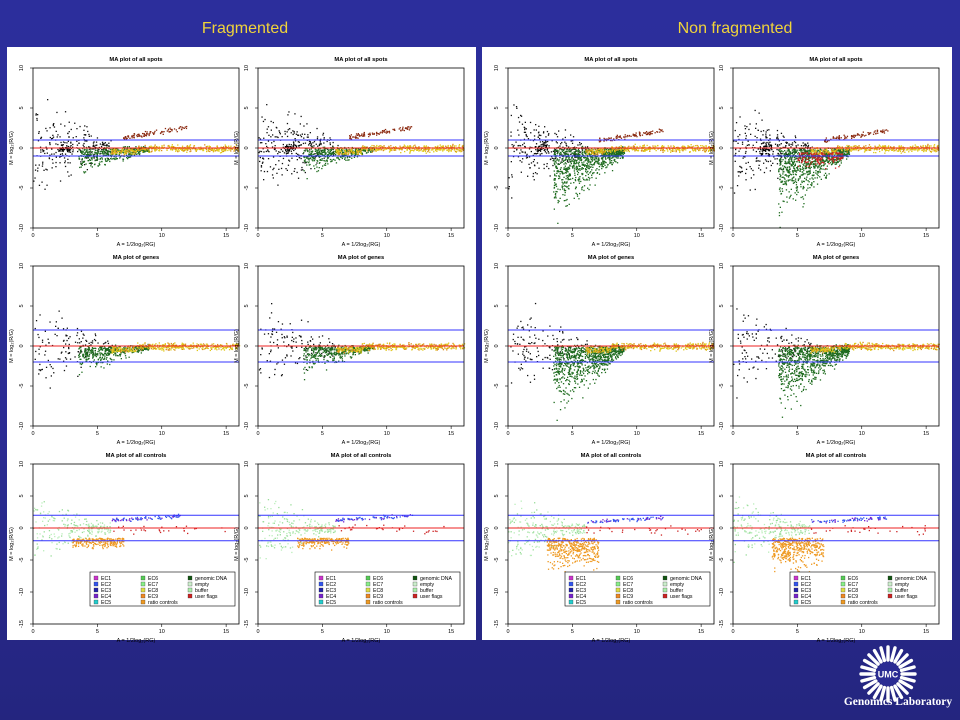 The image size is (960, 720). Describe the element at coordinates (97, 236) in the screenshot. I see `x-tick-label: 5` at that location.